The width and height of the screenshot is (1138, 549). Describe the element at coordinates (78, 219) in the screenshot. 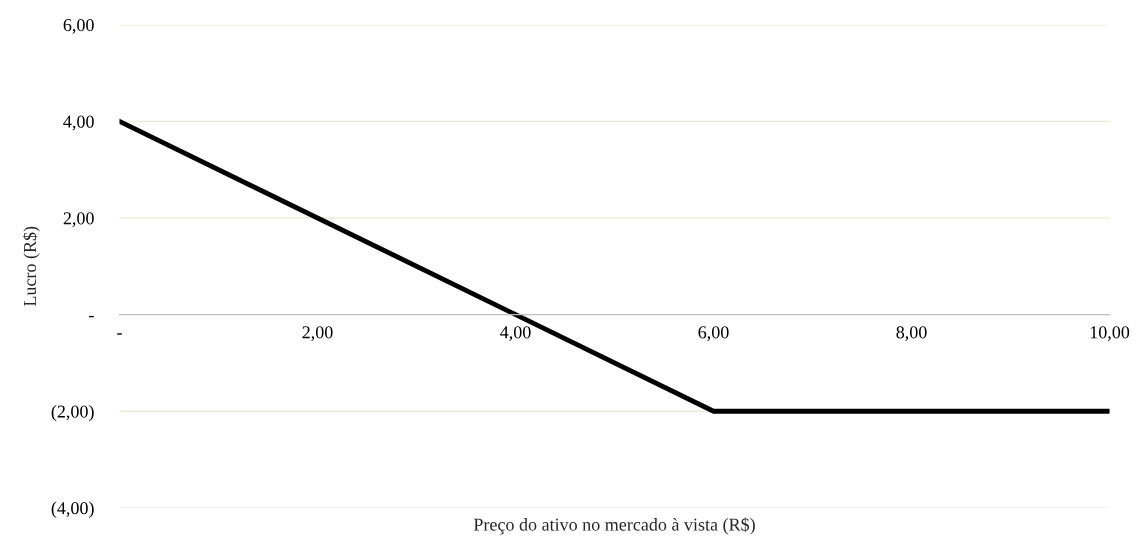

I see `y-tick-label: 2,00` at that location.